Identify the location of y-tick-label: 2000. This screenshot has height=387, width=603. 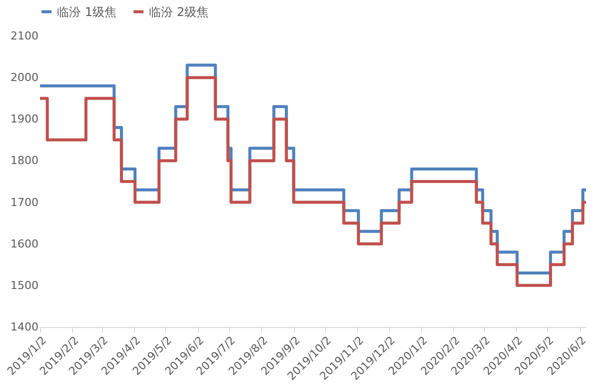
(24, 77).